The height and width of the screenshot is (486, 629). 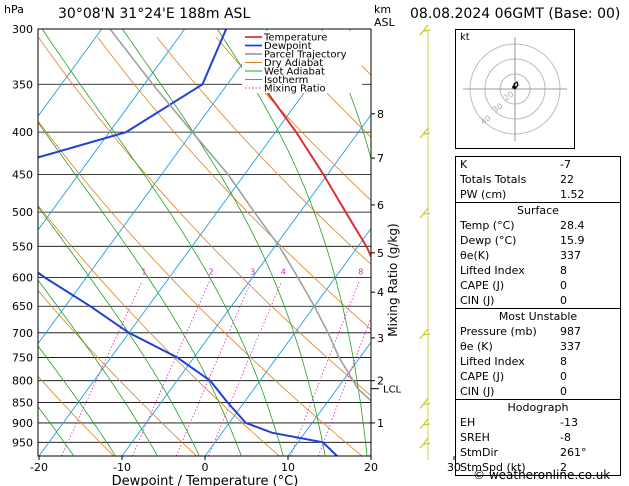 What do you see at coordinates (295, 38) in the screenshot?
I see `legend-entry: Temperature` at bounding box center [295, 38].